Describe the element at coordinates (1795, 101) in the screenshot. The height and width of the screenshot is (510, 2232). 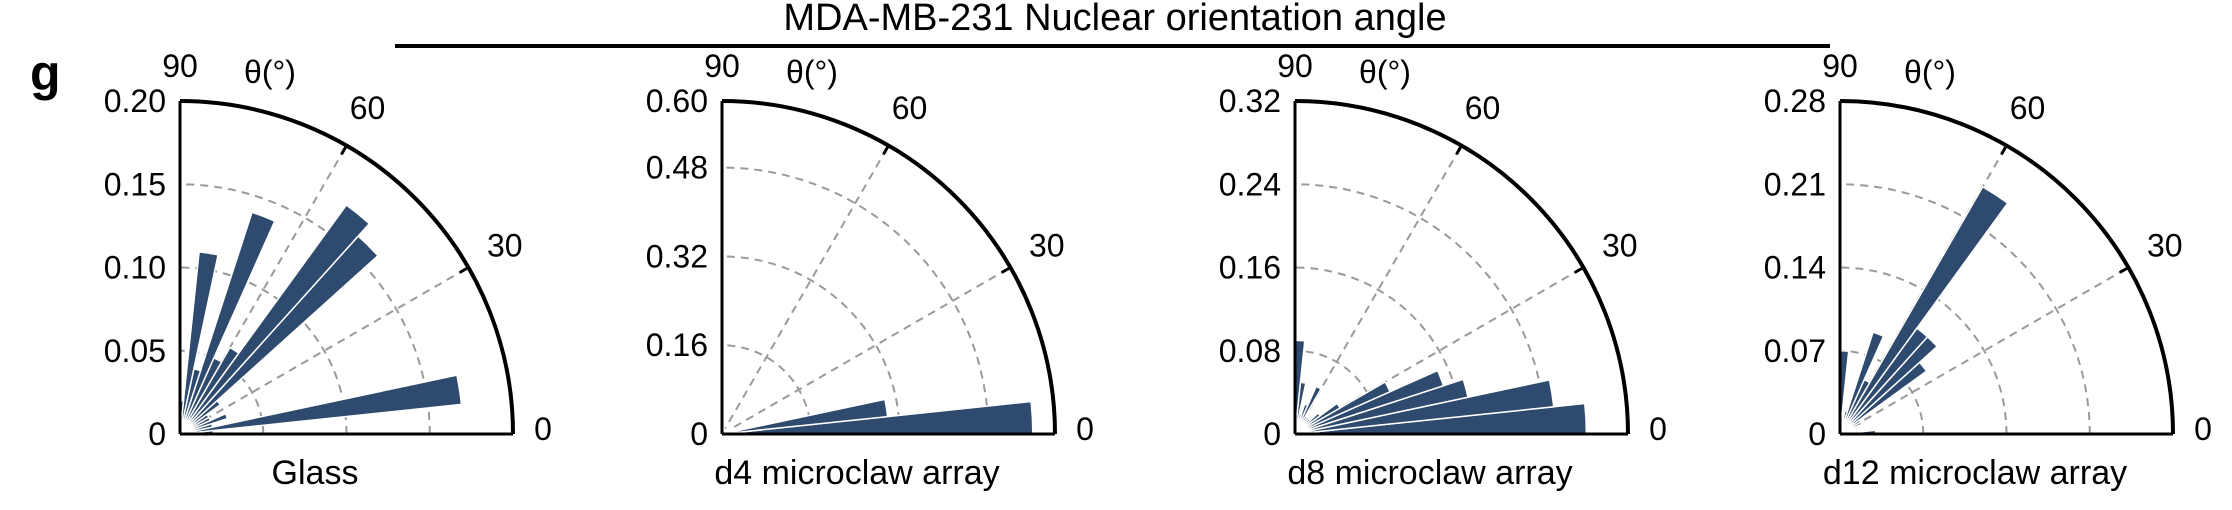
I see `radial-tick-label: 0.28` at that location.